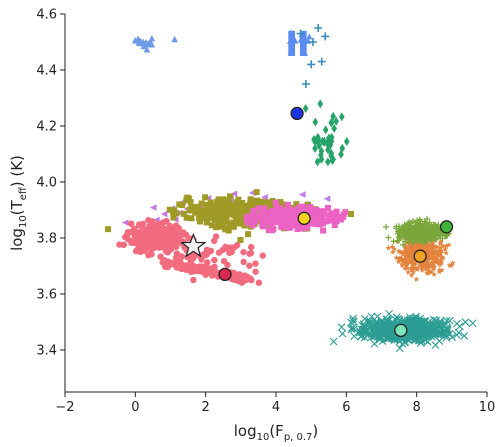 This screenshot has width=501, height=447. What do you see at coordinates (46, 15) in the screenshot?
I see `y-tick-label: 4.6` at bounding box center [46, 15].